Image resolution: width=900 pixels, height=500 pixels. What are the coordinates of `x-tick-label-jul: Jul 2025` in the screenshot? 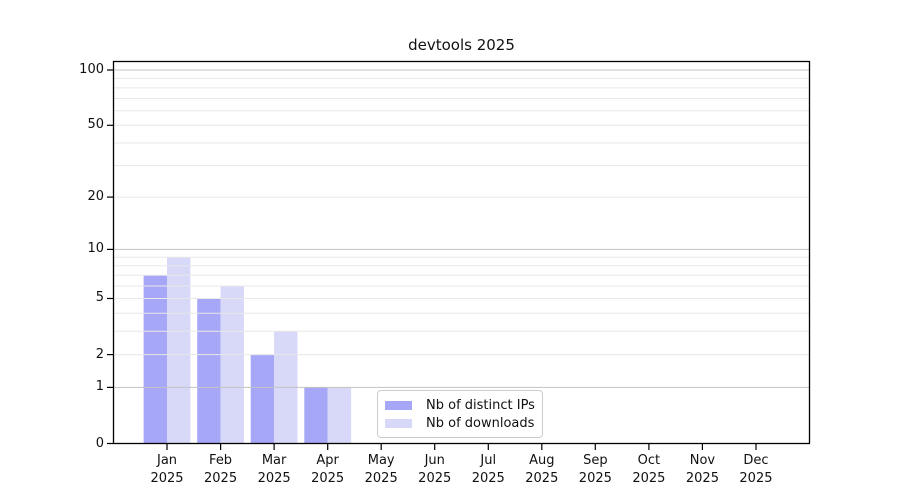 It's located at (488, 469).